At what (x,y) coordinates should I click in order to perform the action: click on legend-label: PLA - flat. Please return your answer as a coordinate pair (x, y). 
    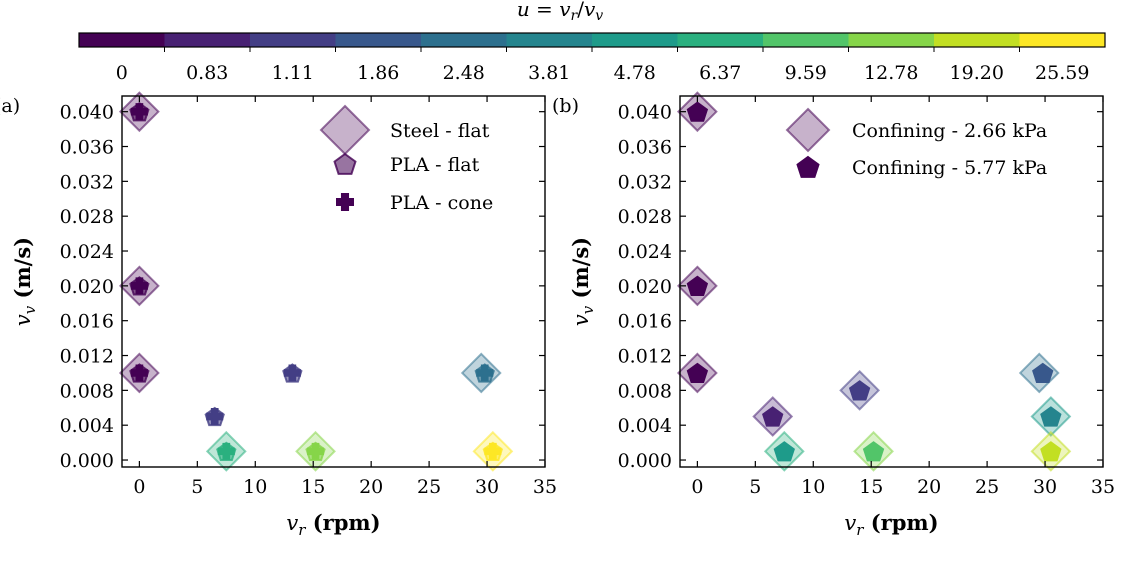
    Looking at the image, I should click on (435, 165).